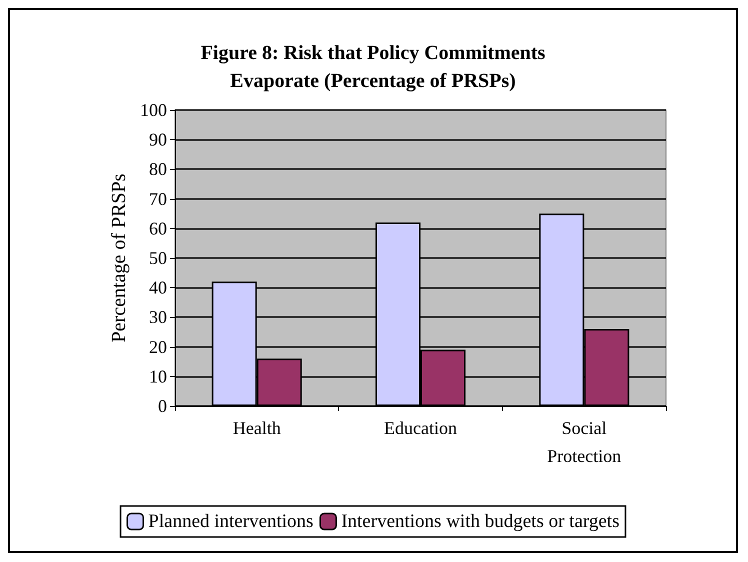 The width and height of the screenshot is (748, 562). I want to click on y-tick-label: 80, so click(158, 169).